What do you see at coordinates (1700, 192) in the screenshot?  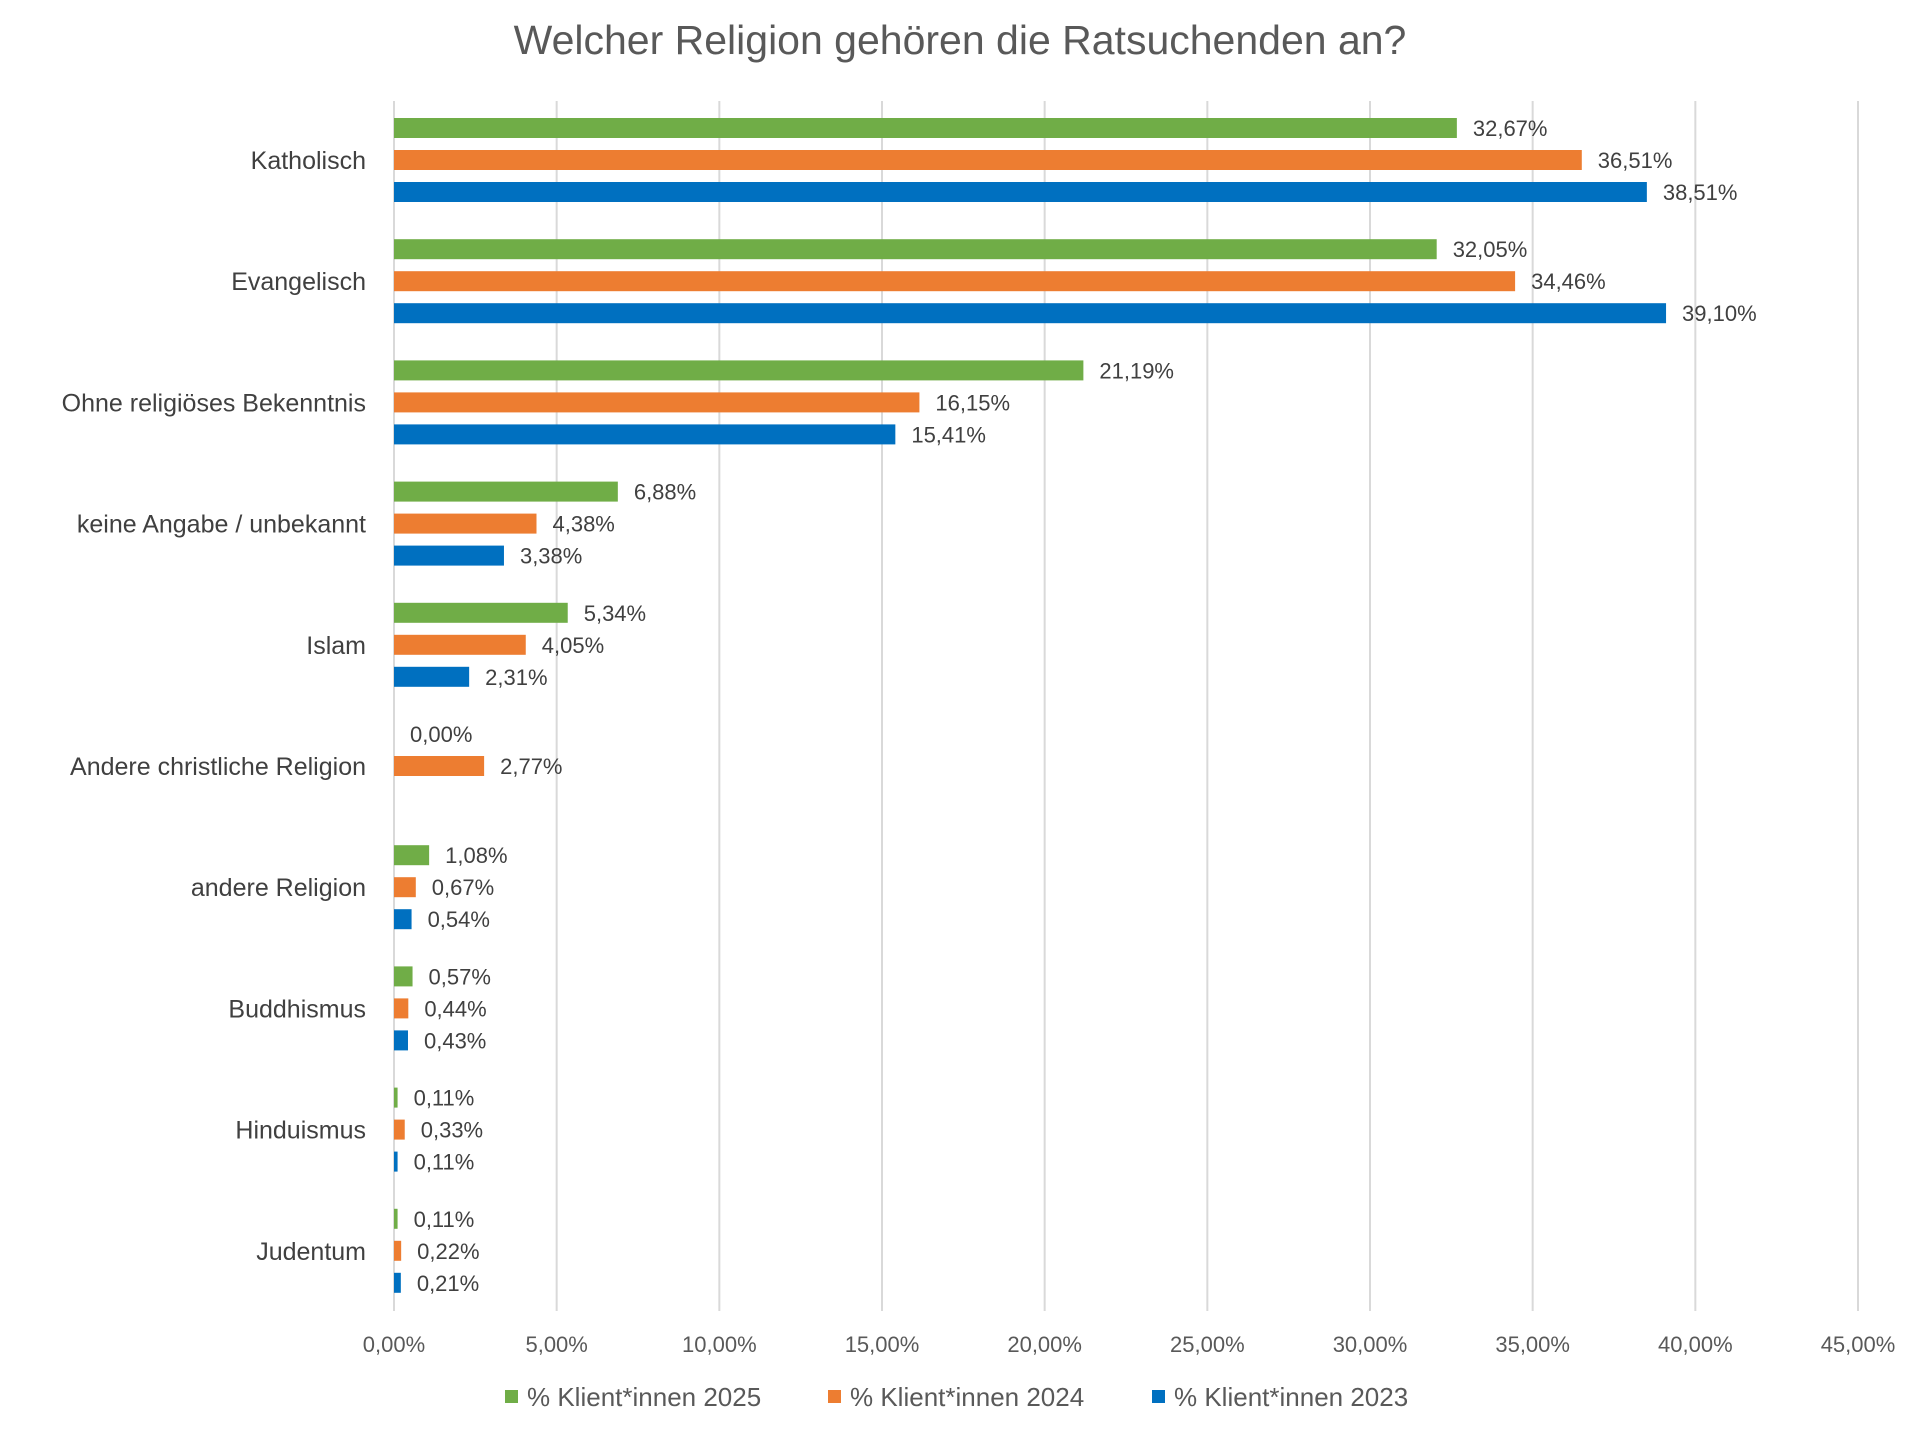 I see `data-label: 38,51%` at bounding box center [1700, 192].